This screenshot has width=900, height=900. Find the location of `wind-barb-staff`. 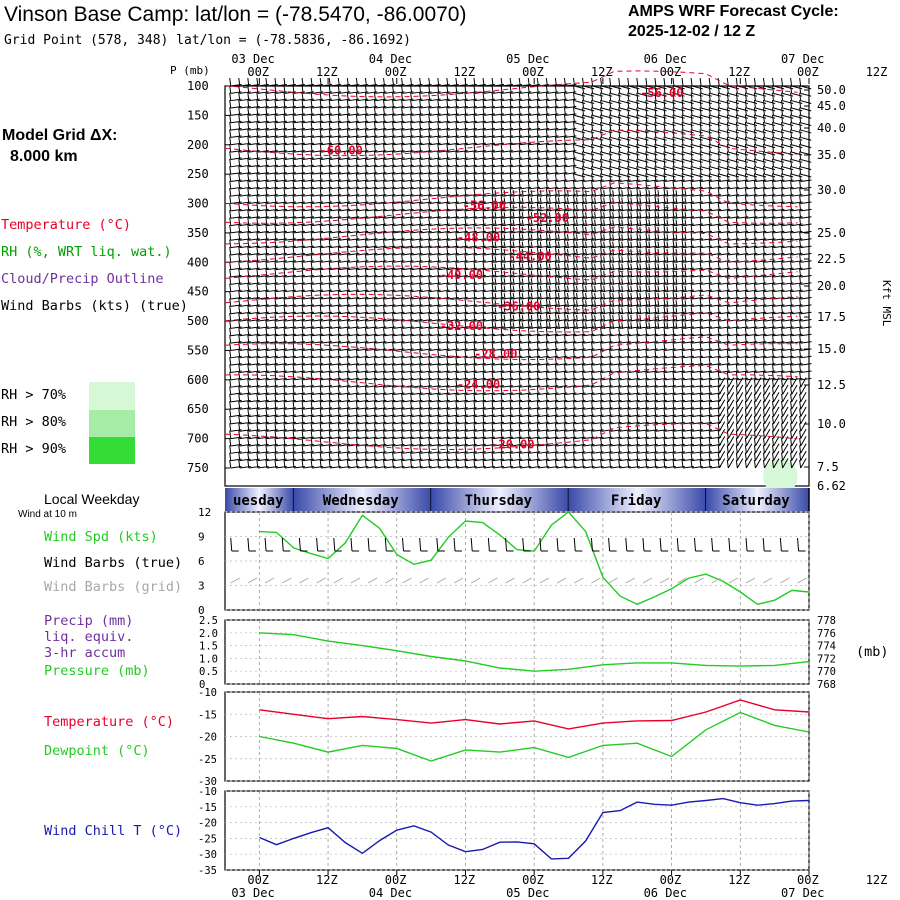

wind-barb-staff is located at coordinates (806, 138).